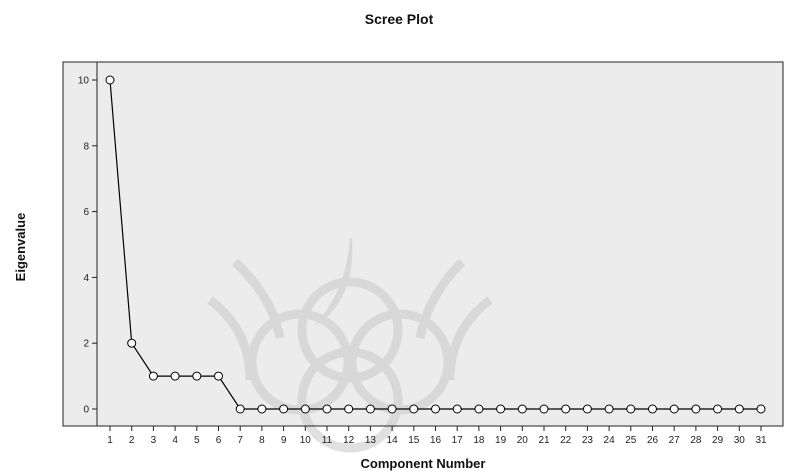 The image size is (798, 473). I want to click on y-tick-label: 6, so click(86, 212).